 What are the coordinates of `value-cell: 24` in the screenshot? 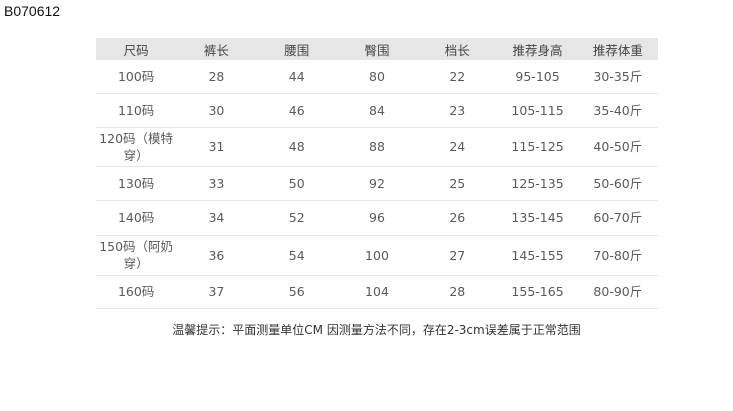 It's located at (457, 147).